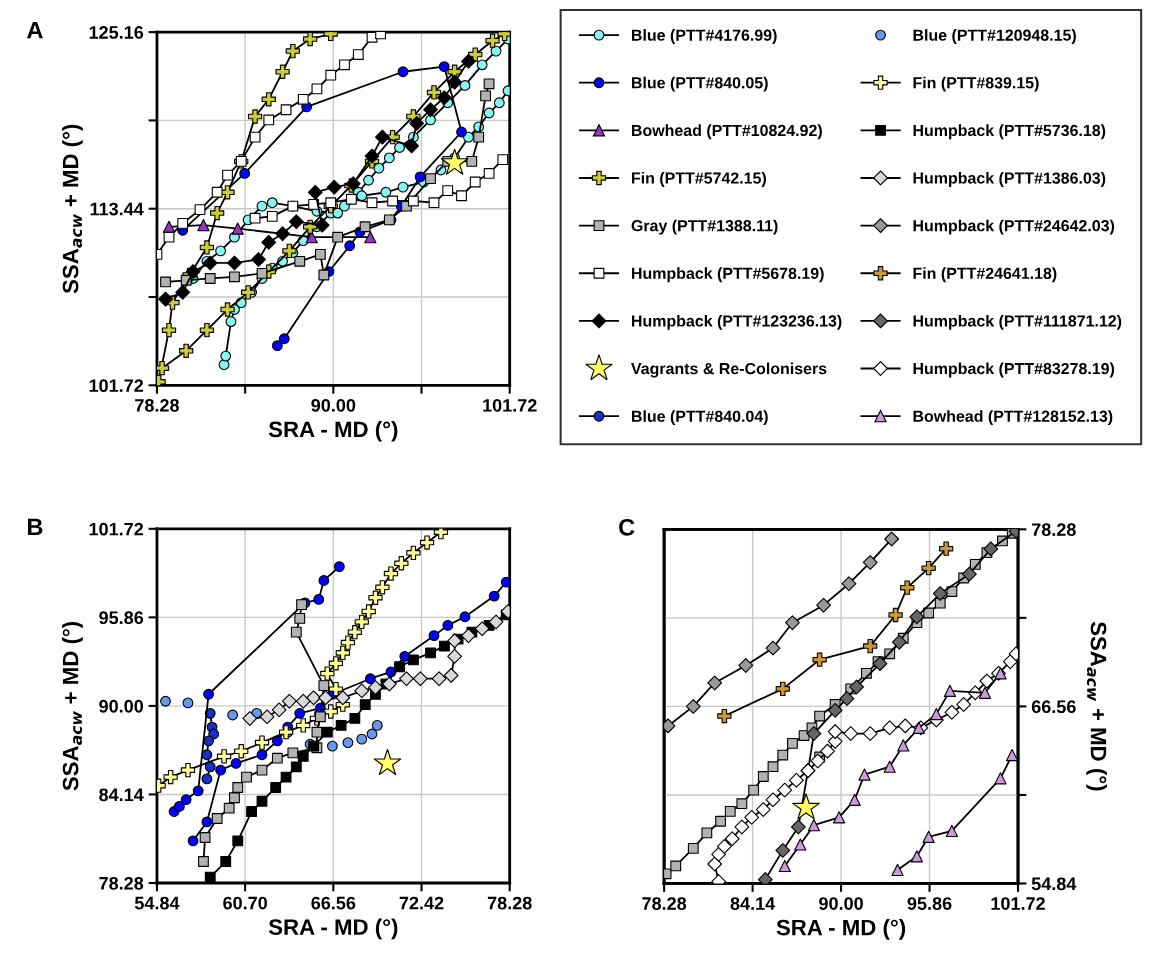 This screenshot has height=973, width=1149. What do you see at coordinates (737, 322) in the screenshot?
I see `legend-label: Humpback (PTT#123236.13)` at bounding box center [737, 322].